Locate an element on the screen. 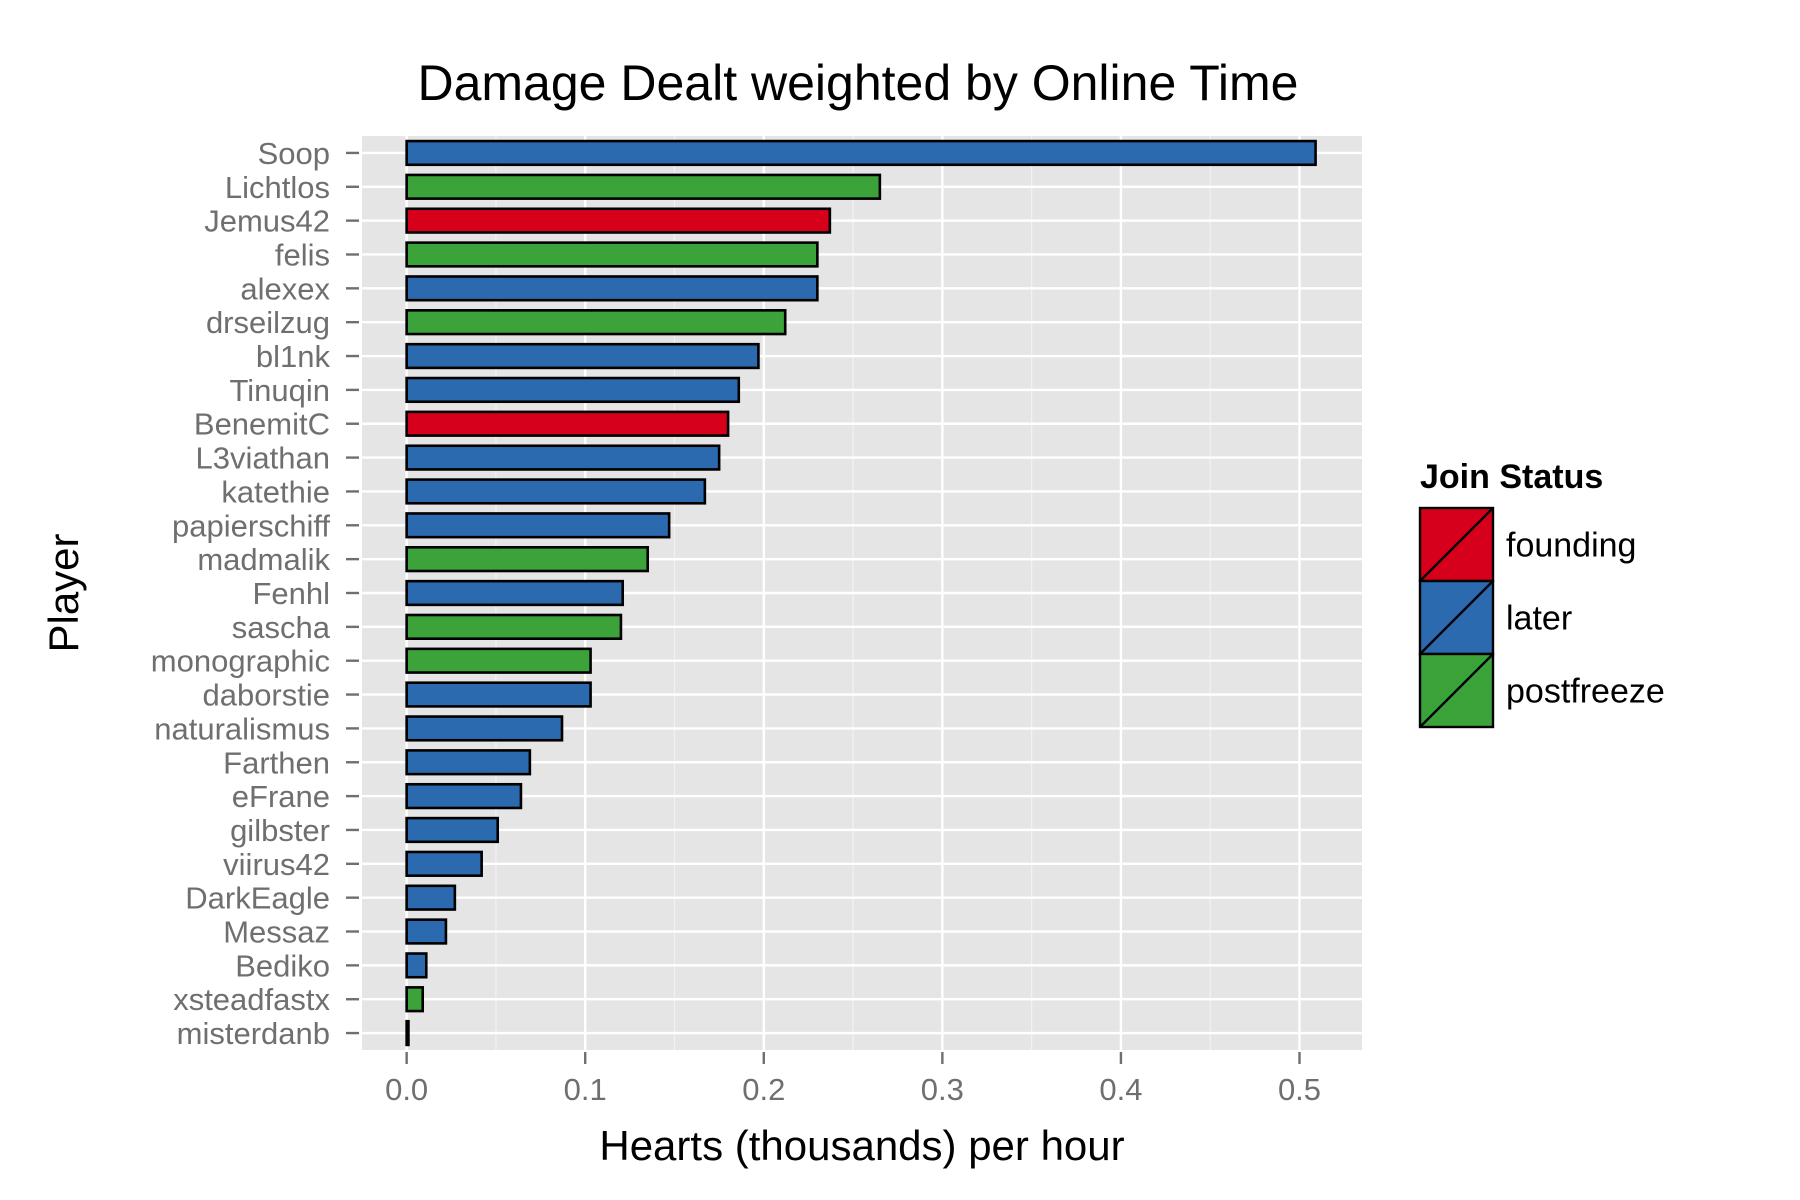 Image resolution: width=1800 pixels, height=1200 pixels. y-tick-label: sascha is located at coordinates (281, 627).